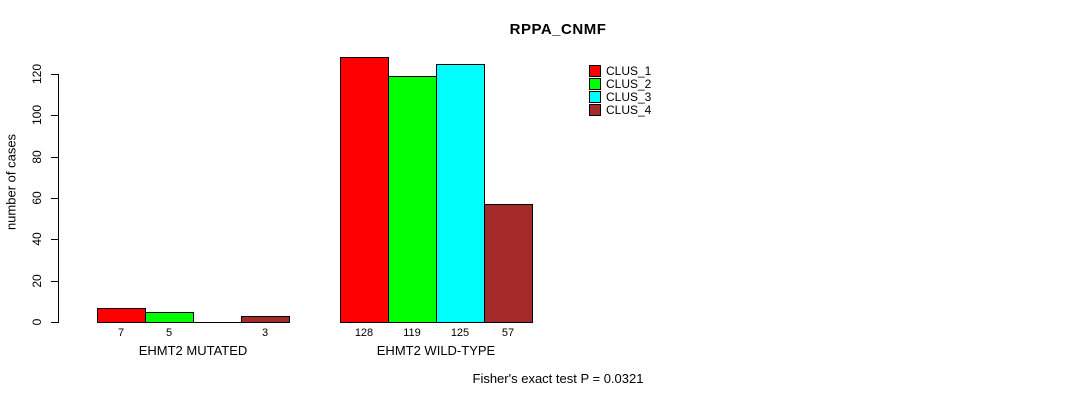  What do you see at coordinates (364, 190) in the screenshot?
I see `bar-clus_1-wild-type` at bounding box center [364, 190].